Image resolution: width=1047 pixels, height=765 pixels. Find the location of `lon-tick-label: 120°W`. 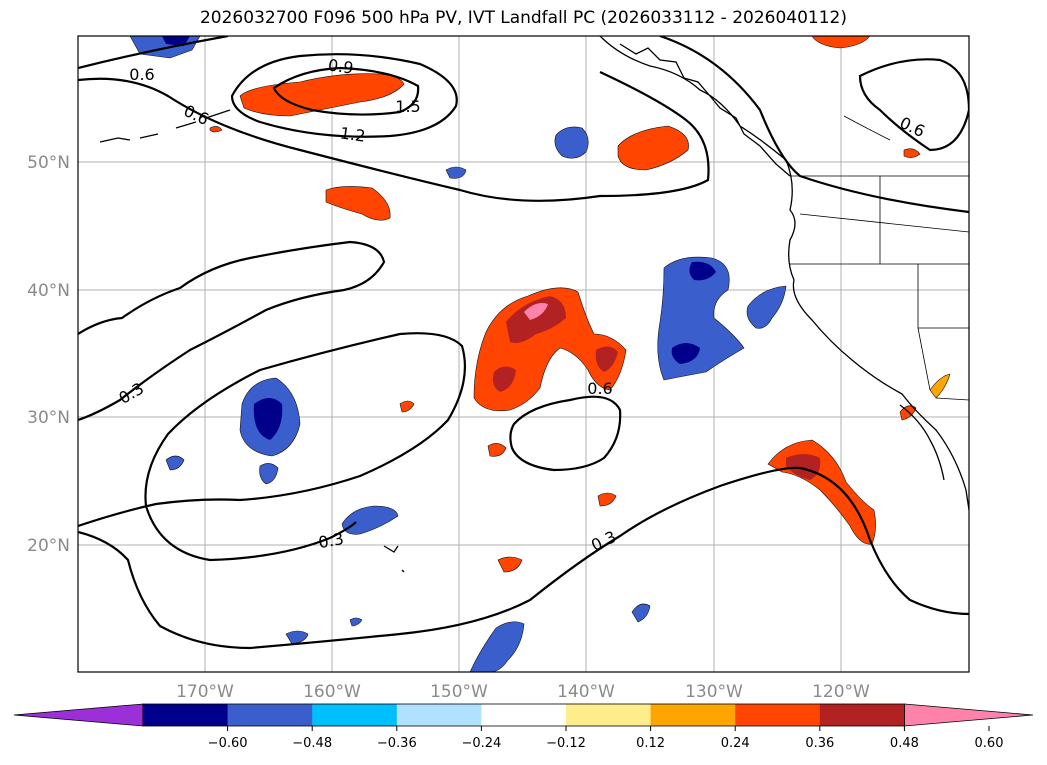

lon-tick-label: 120°W is located at coordinates (841, 692).